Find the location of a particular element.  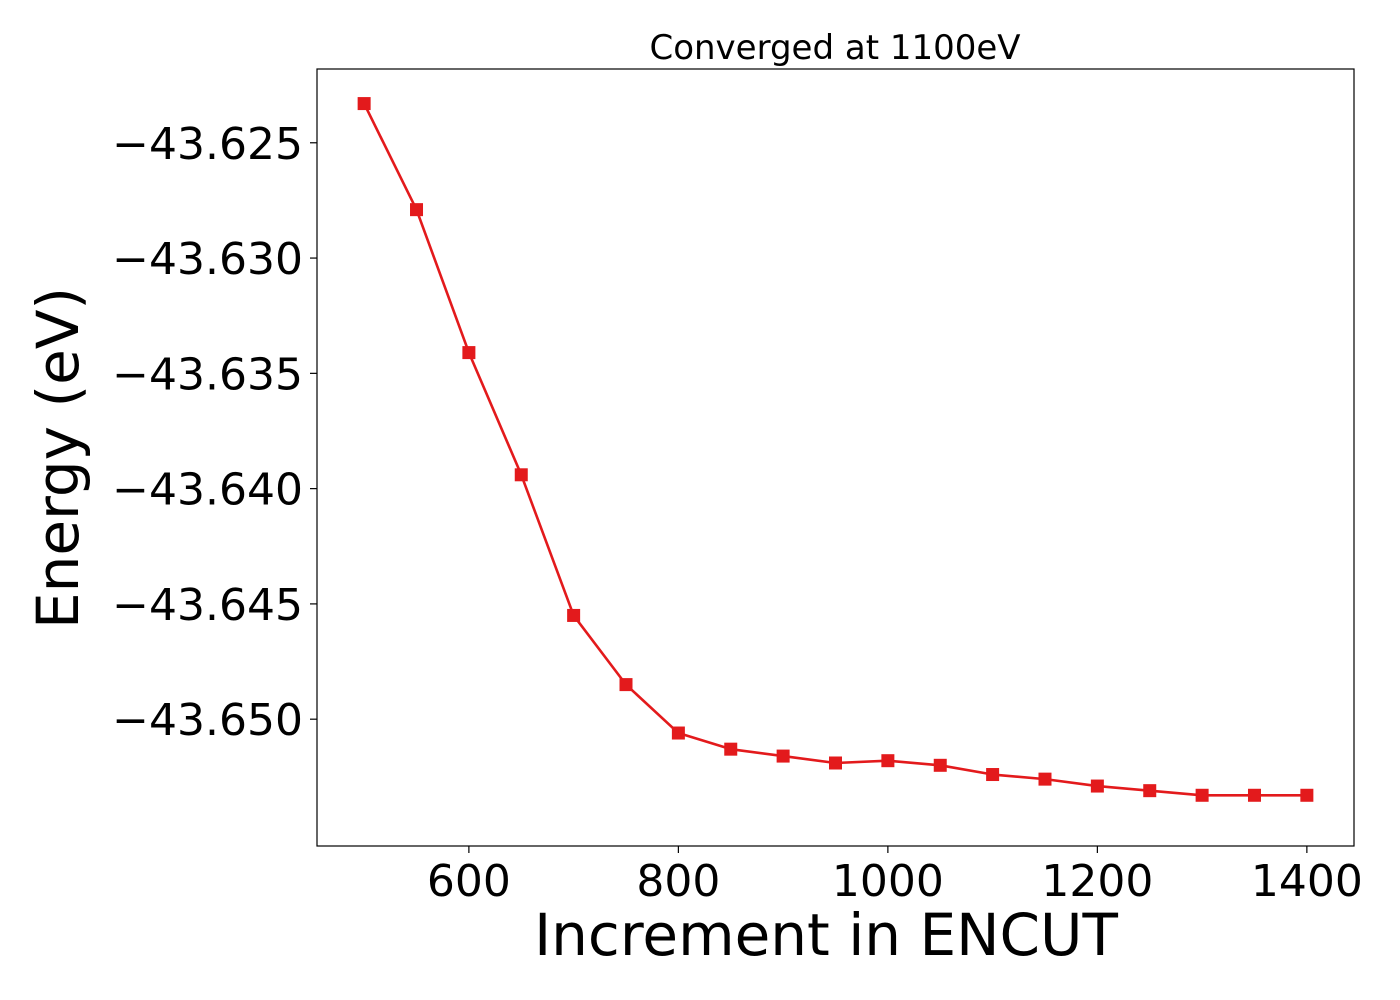

x-axis-title: Increment in ENCUT is located at coordinates (826, 935).